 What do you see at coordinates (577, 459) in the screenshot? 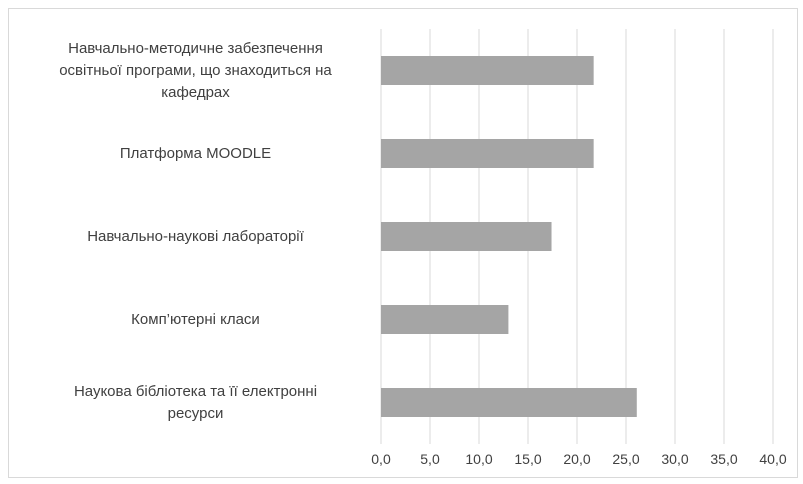
I see `x-tick-label: 20,0` at bounding box center [577, 459].